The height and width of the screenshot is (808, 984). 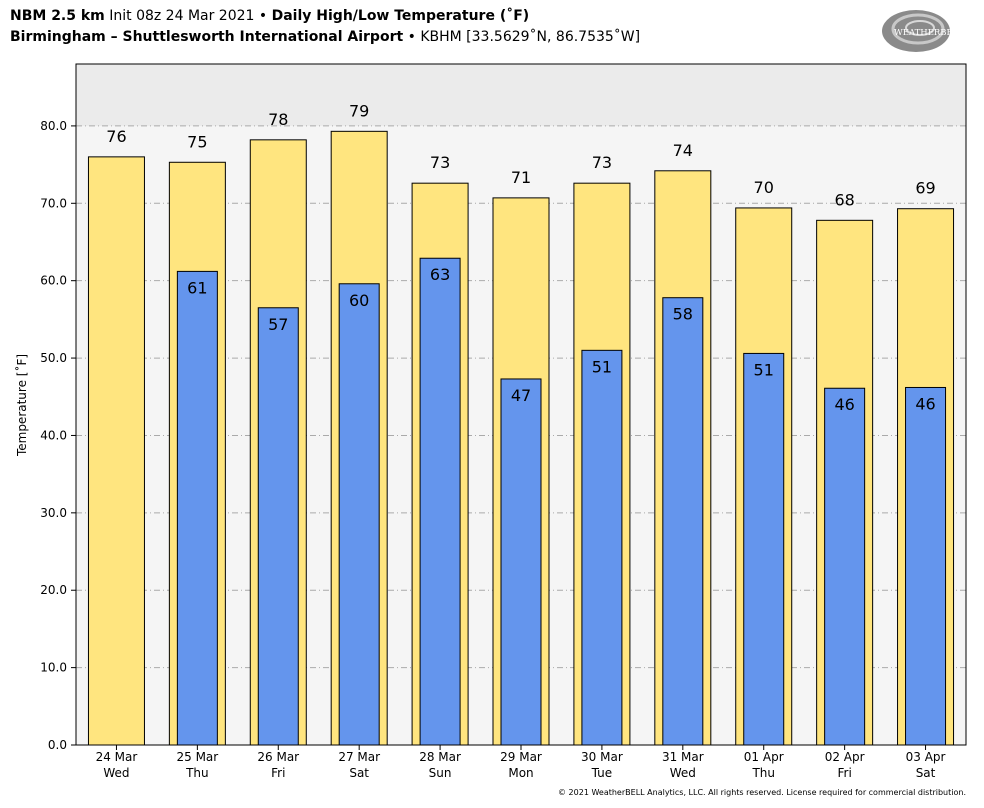 I want to click on low-value-label: 61, so click(x=197, y=287).